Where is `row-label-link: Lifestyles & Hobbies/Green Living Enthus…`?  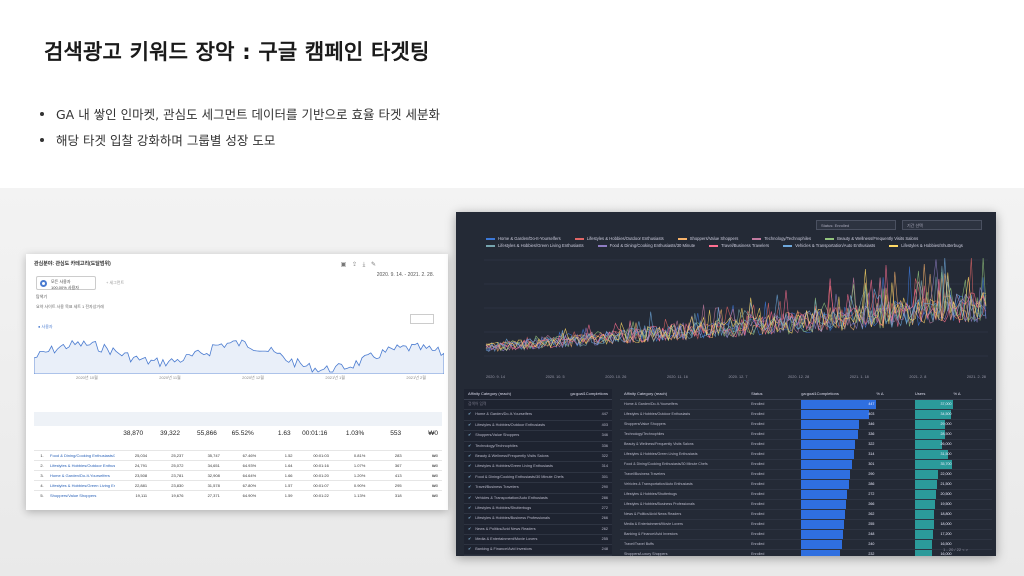
row-label-link: Lifestyles & Hobbies/Green Living Enthus… is located at coordinates (82, 485).